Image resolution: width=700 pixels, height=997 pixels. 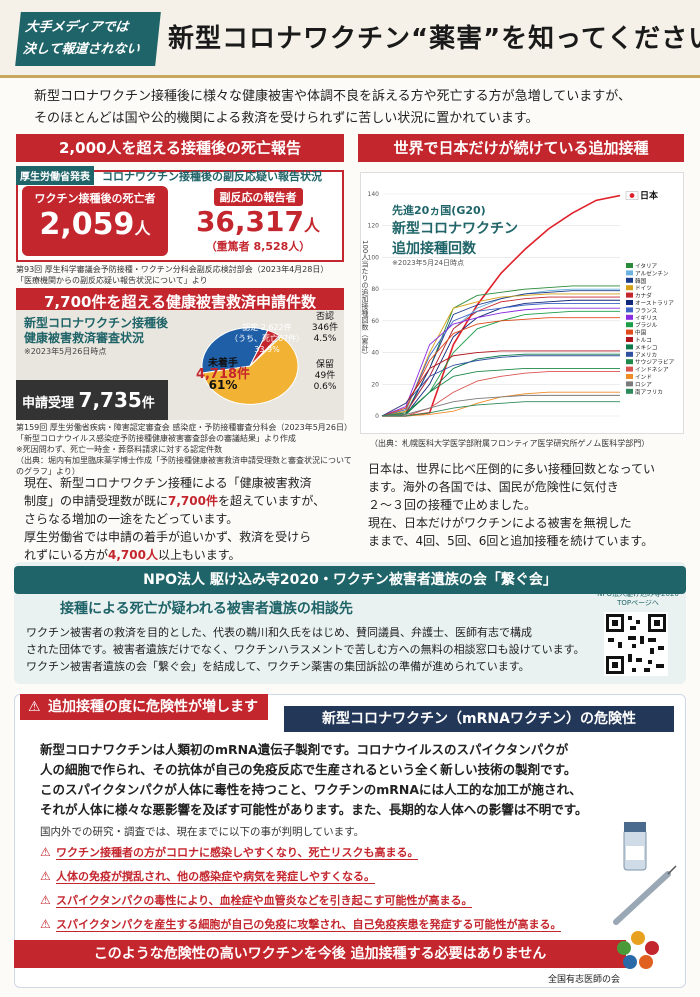 I want to click on deaths-value: 2,059, so click(x=87, y=224).